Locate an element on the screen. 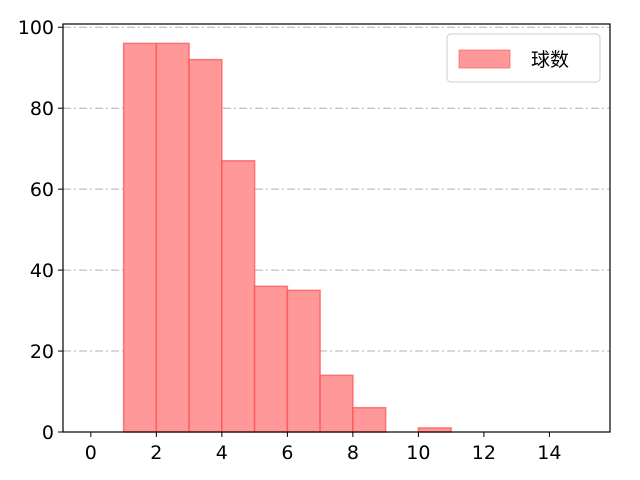  y-tick-label: 60 is located at coordinates (42, 190).